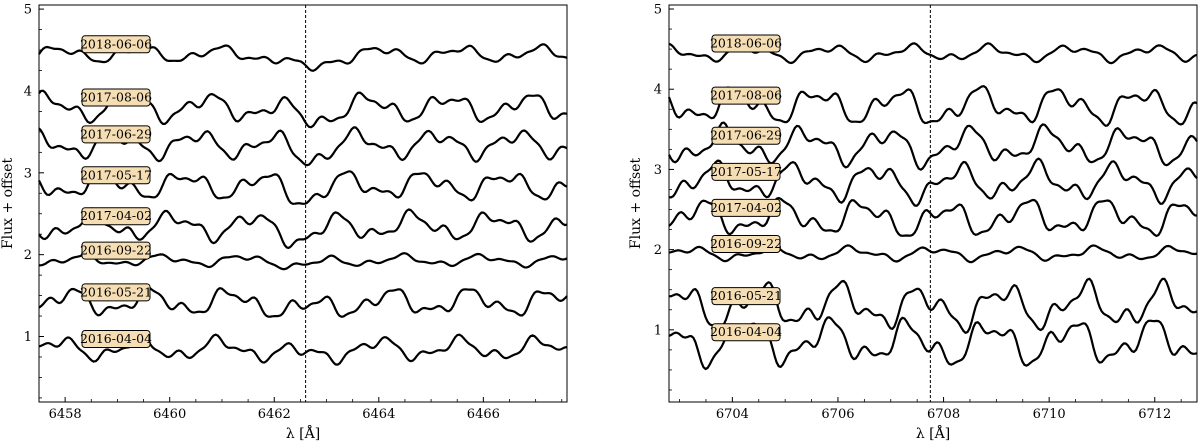 The height and width of the screenshot is (443, 1200). What do you see at coordinates (943, 414) in the screenshot?
I see `x-tick-label: 6708` at bounding box center [943, 414].